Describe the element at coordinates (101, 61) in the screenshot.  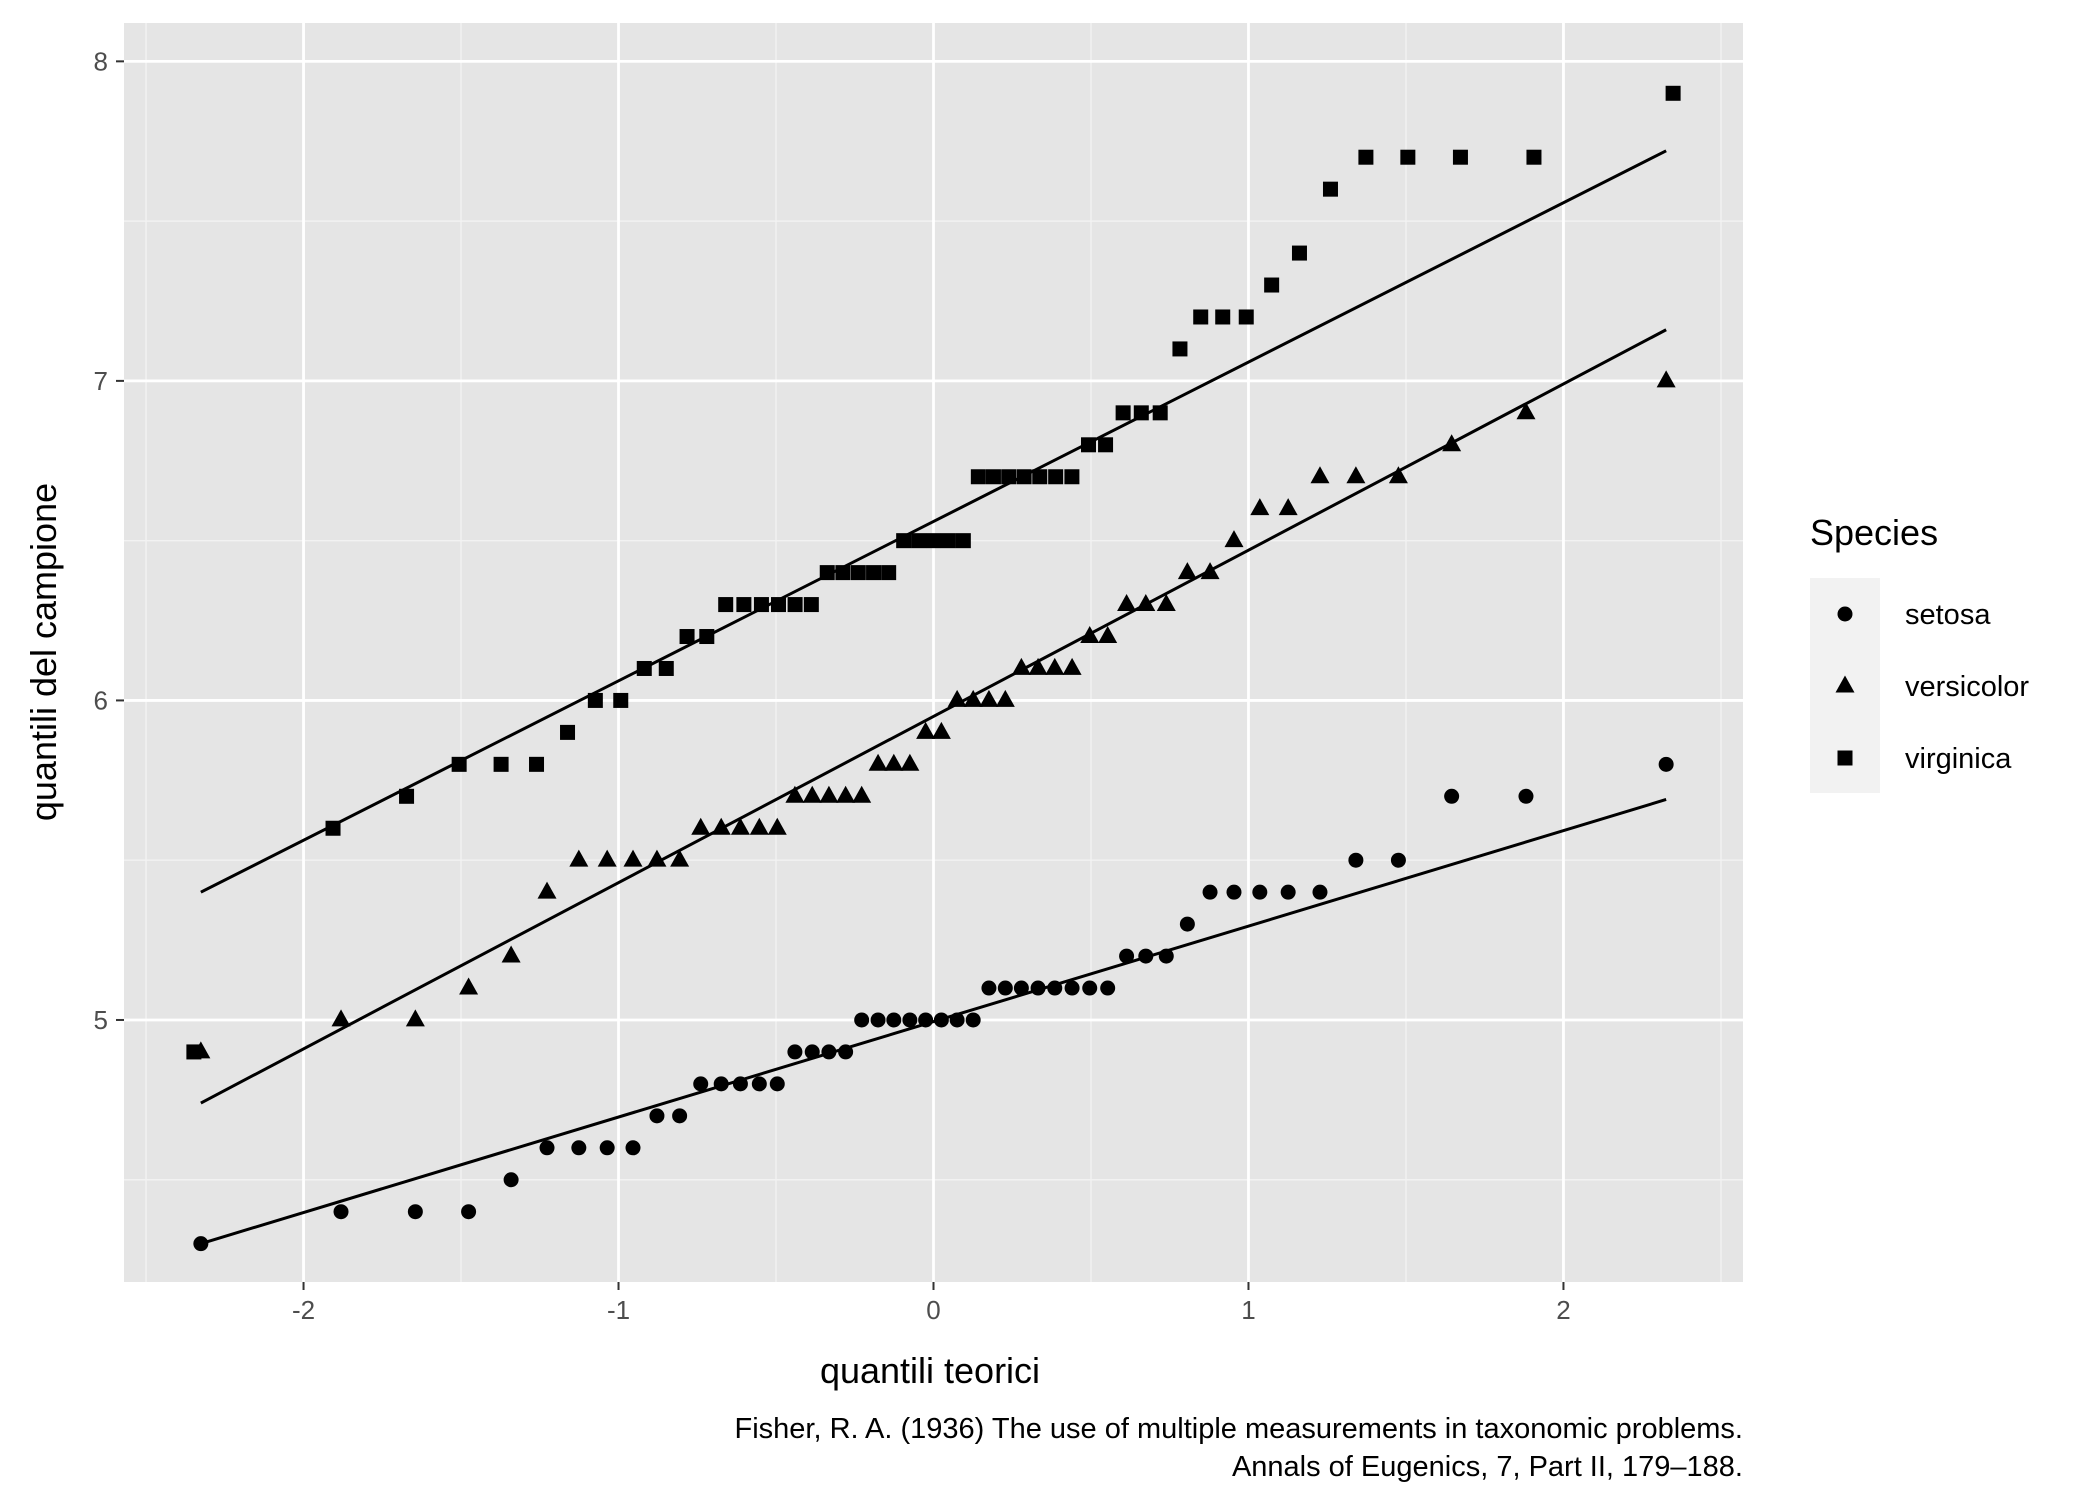
I see `y-tick-label: 8` at that location.